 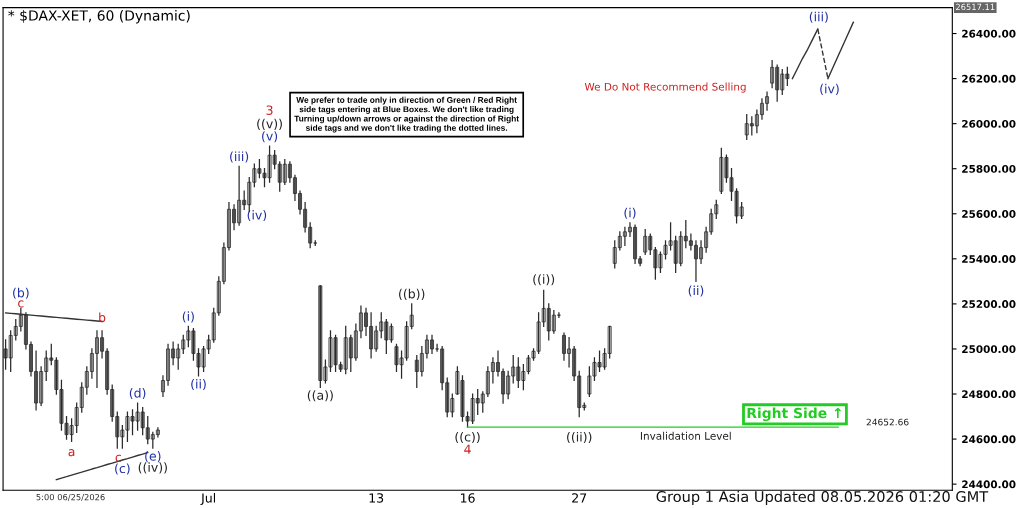 I want to click on annotation: (e), so click(x=153, y=457).